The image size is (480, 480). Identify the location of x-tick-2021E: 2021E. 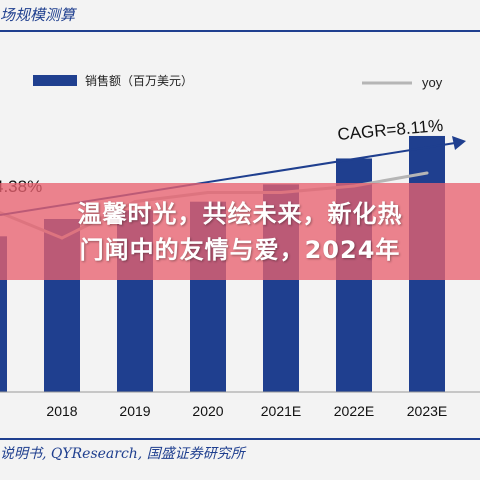
(281, 411).